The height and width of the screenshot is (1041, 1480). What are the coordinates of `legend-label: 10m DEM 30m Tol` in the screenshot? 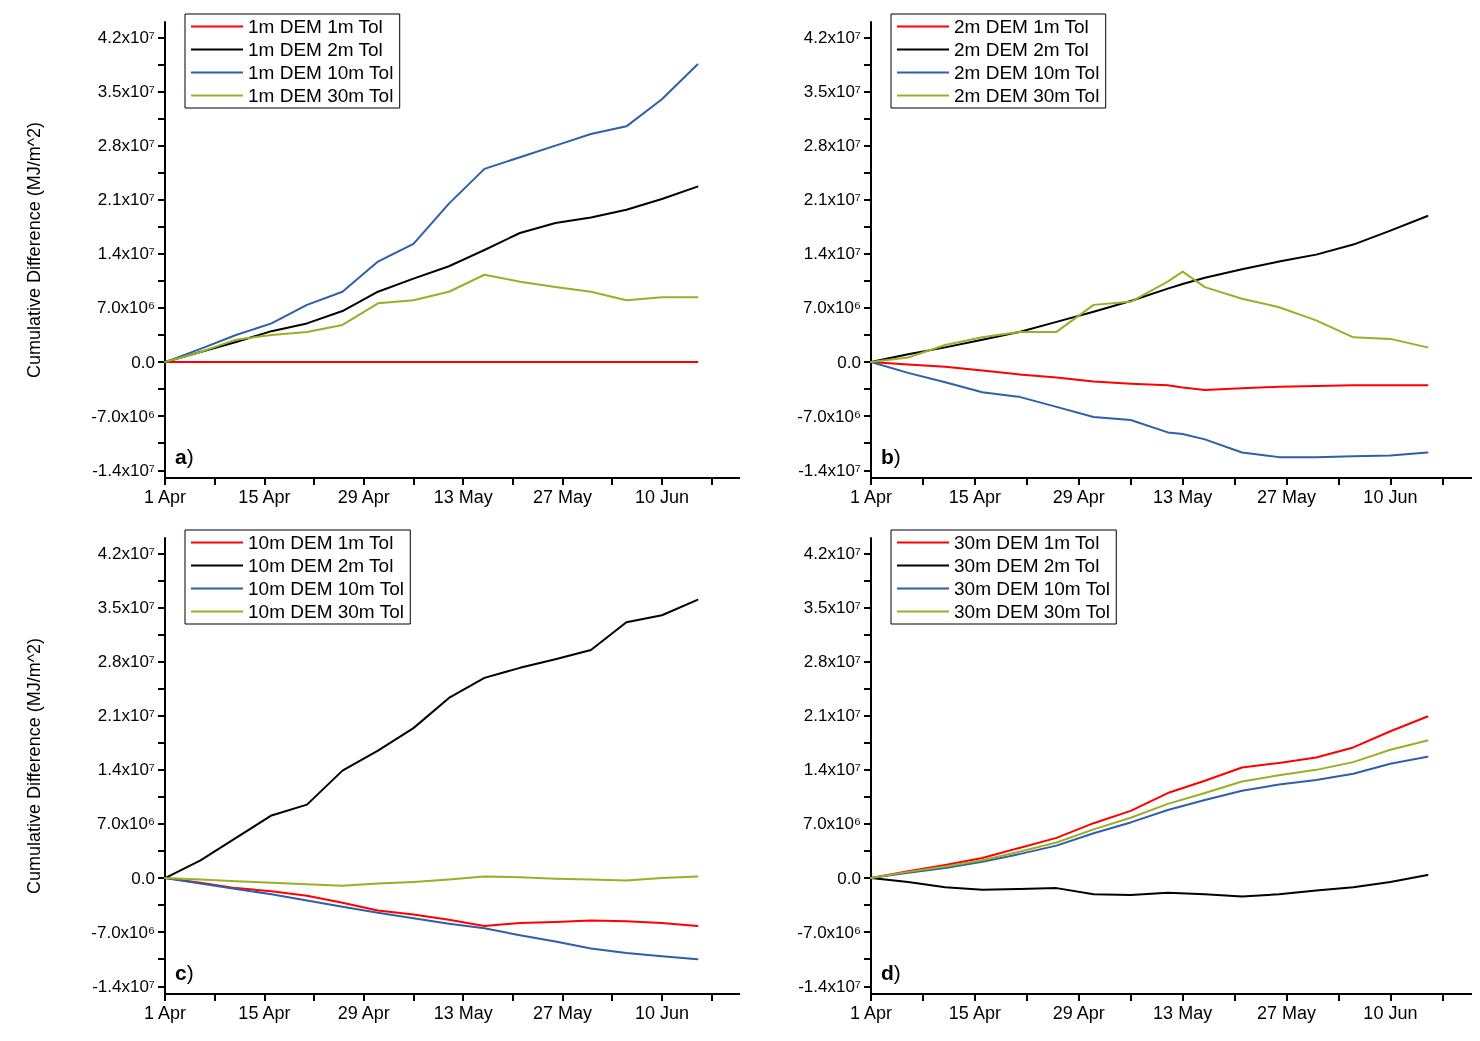 It's located at (326, 611).